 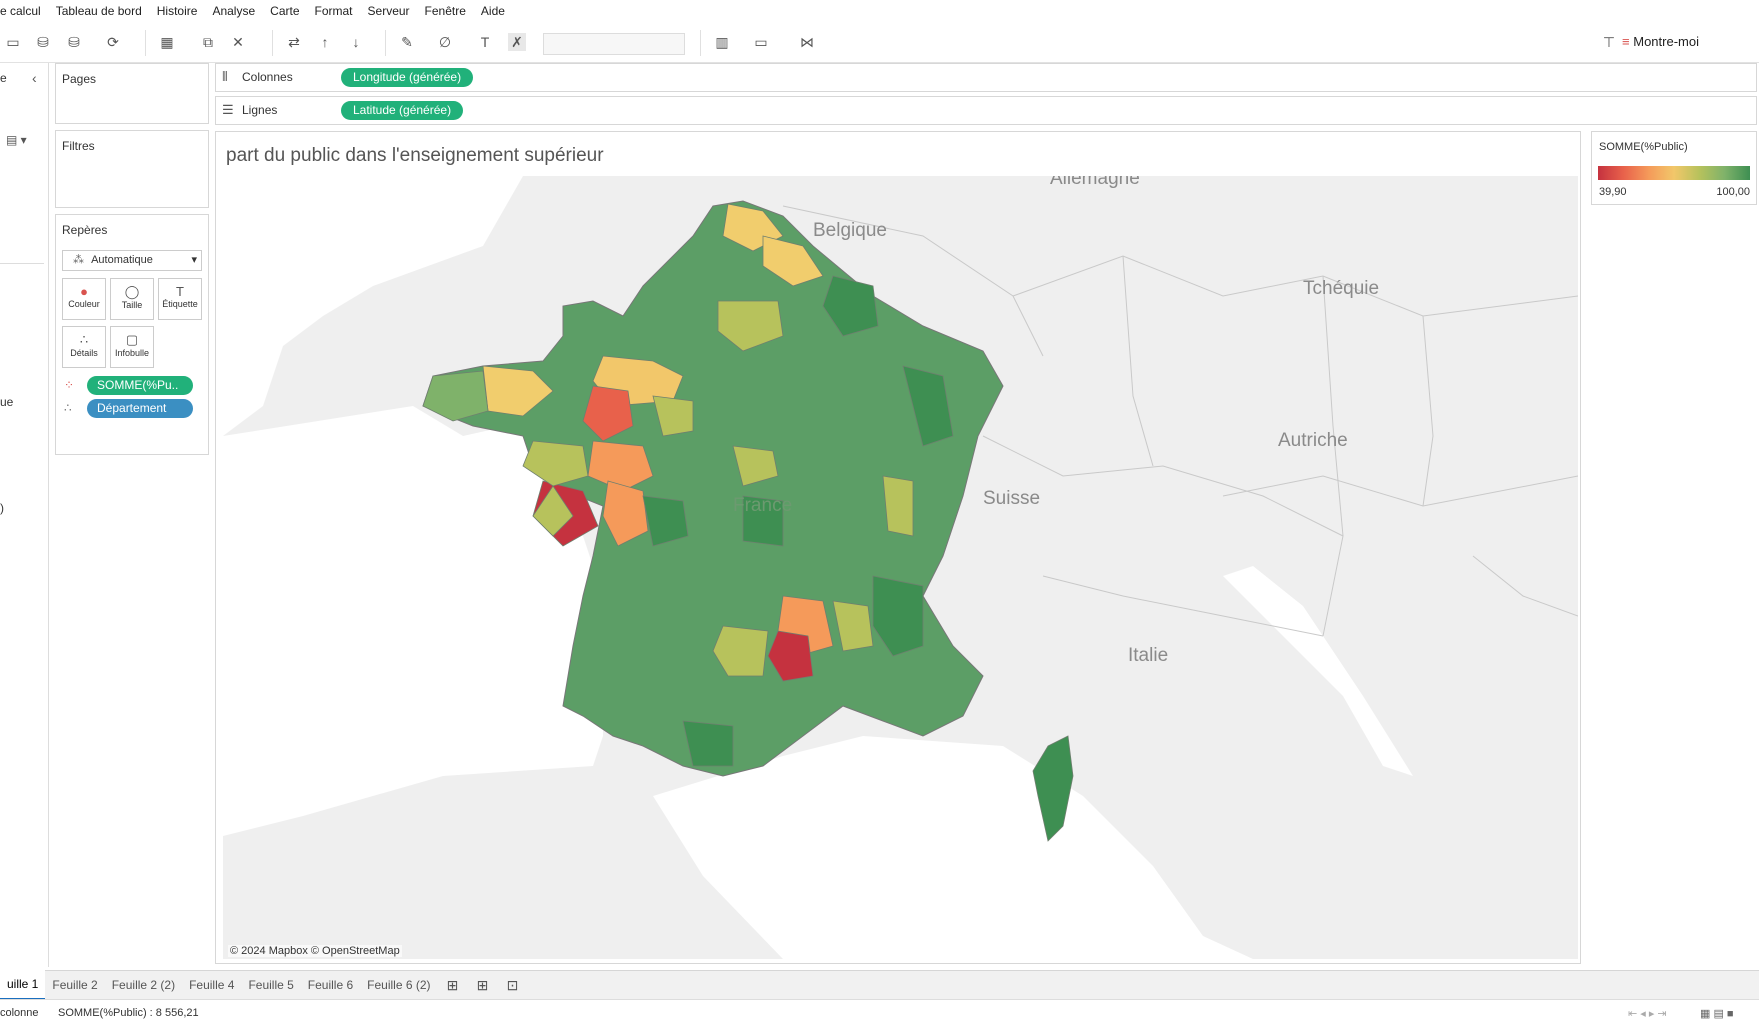 I want to click on fix-axes-icon: ✗, so click(x=517, y=42).